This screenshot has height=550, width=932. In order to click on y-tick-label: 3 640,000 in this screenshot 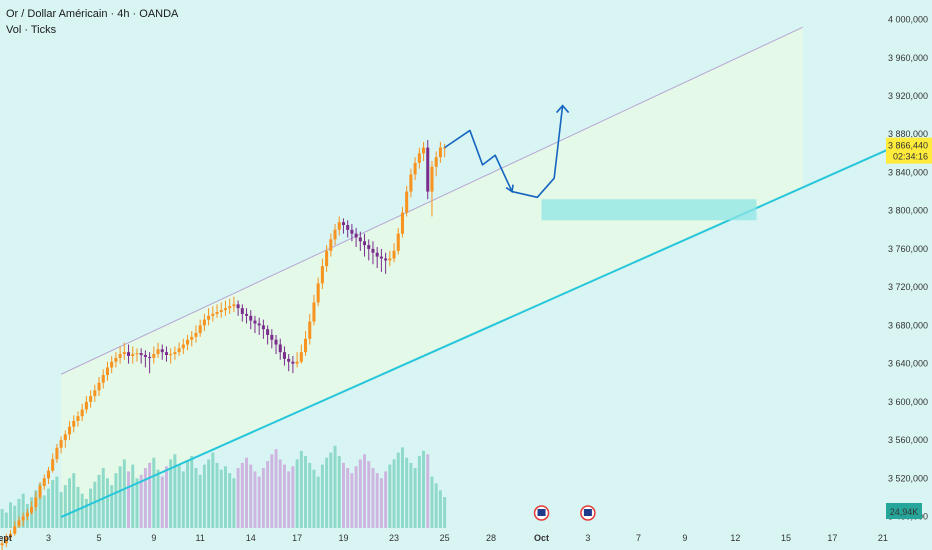, I will do `click(908, 364)`.